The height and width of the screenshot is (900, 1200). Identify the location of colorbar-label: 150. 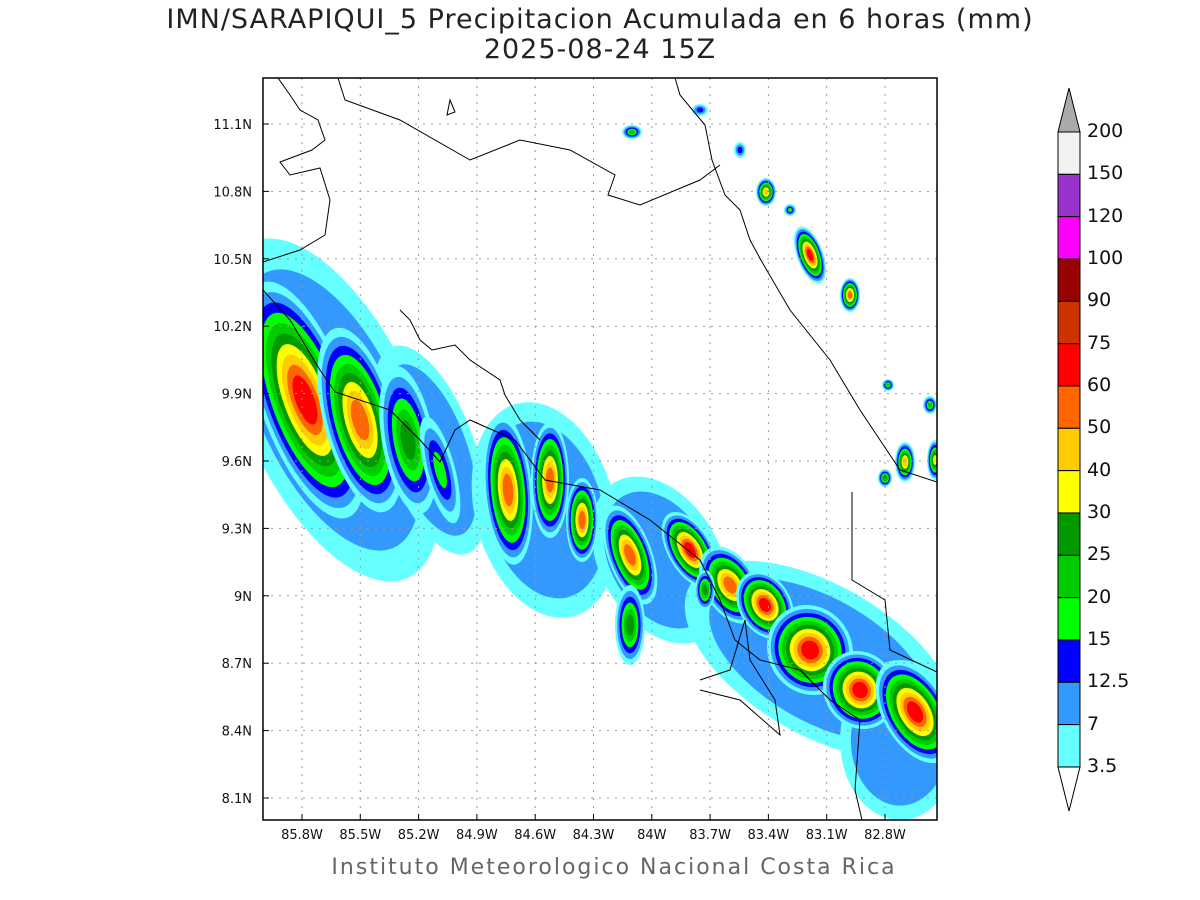
(1105, 173).